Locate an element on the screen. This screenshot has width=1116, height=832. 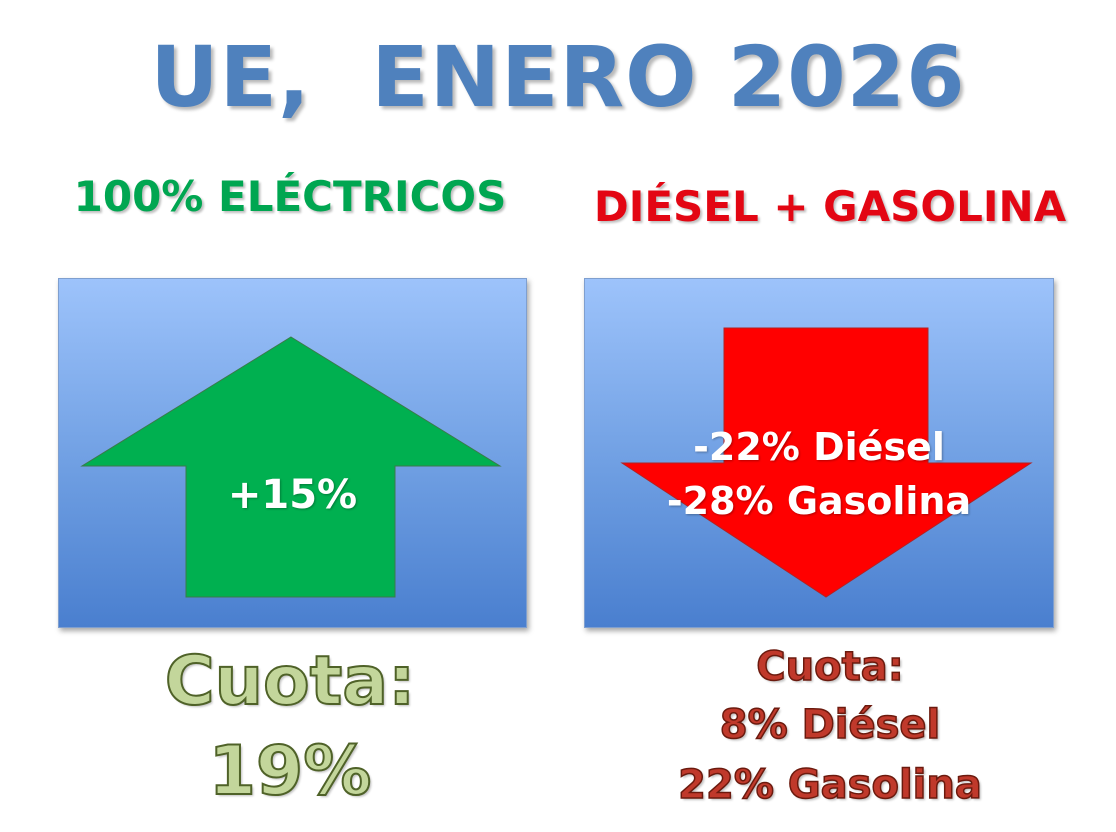
up-arrow-shape is located at coordinates (291, 467).